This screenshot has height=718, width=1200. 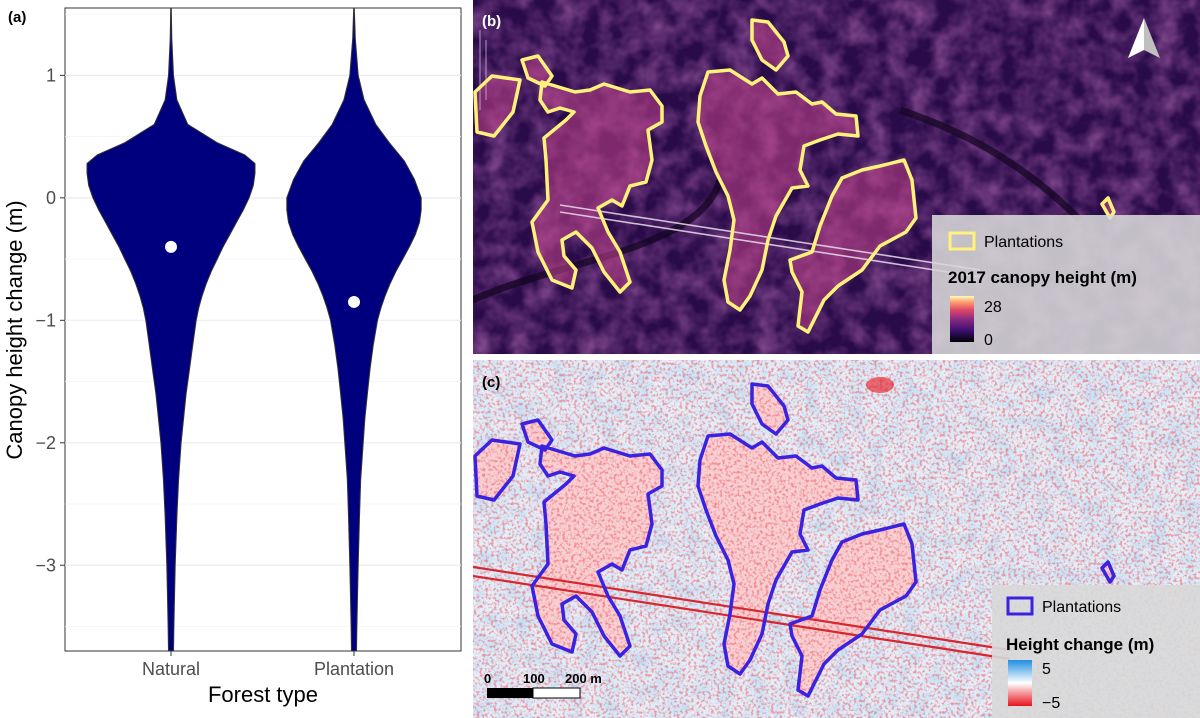 I want to click on panel-divider-horizontal, so click(x=836, y=357).